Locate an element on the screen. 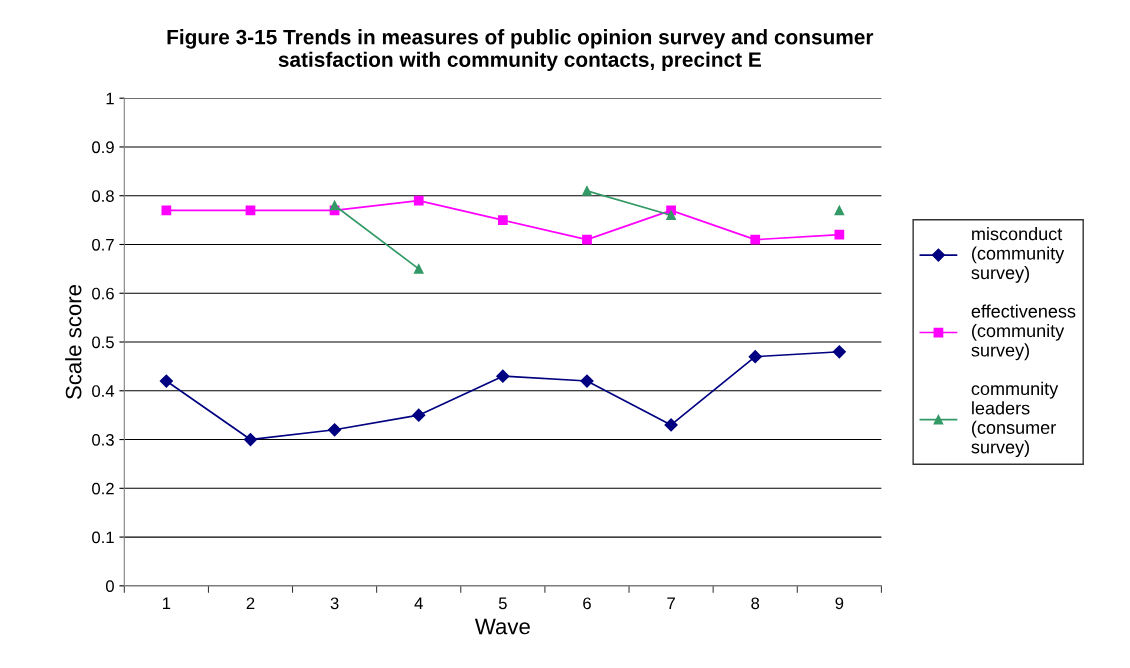  x-tick-label: 3 is located at coordinates (334, 603).